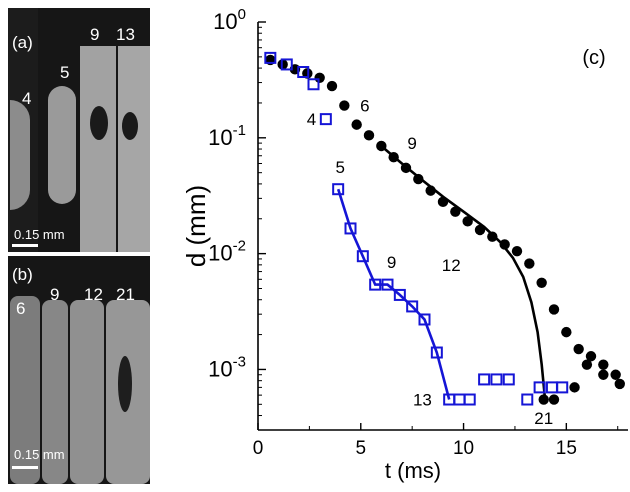 The width and height of the screenshot is (630, 492). I want to click on image-panel-b: (b) 6 9 12 21 0.15 mm, so click(79, 370).